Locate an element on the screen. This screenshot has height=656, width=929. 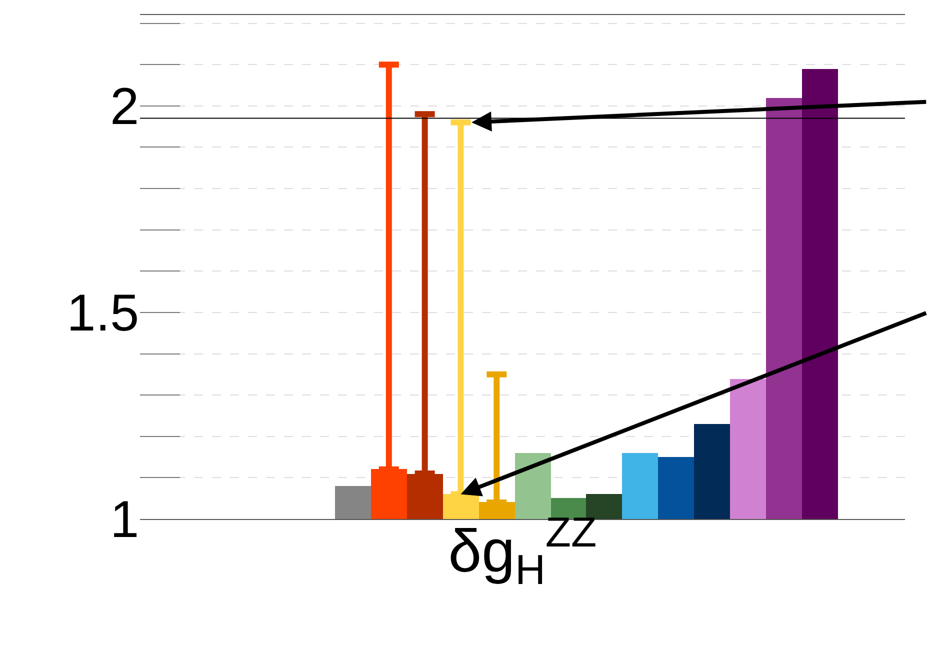
y-tick-label: 1 is located at coordinates (124, 520).